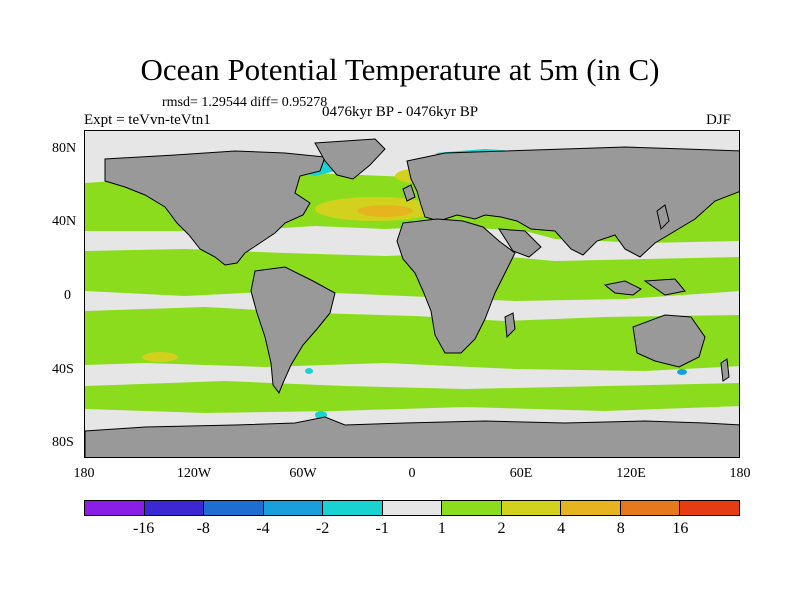  Describe the element at coordinates (147, 120) in the screenshot. I see `experiment-label: Expt = teVvn-teVtn1` at that location.